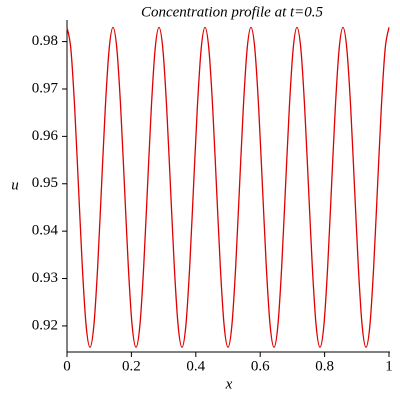 This screenshot has height=400, width=400. Describe the element at coordinates (131, 366) in the screenshot. I see `x-tick-label: 0.2` at that location.